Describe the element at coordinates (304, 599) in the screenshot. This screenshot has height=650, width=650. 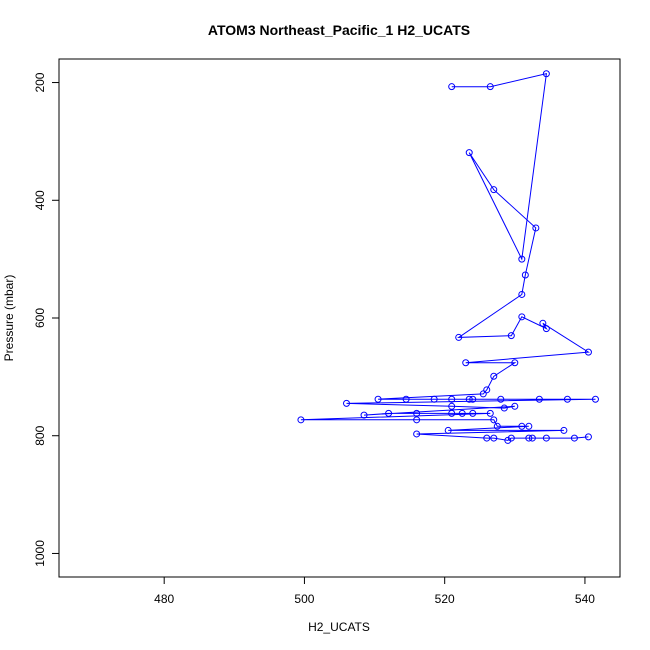
I see `x-tick-label: 500` at that location.